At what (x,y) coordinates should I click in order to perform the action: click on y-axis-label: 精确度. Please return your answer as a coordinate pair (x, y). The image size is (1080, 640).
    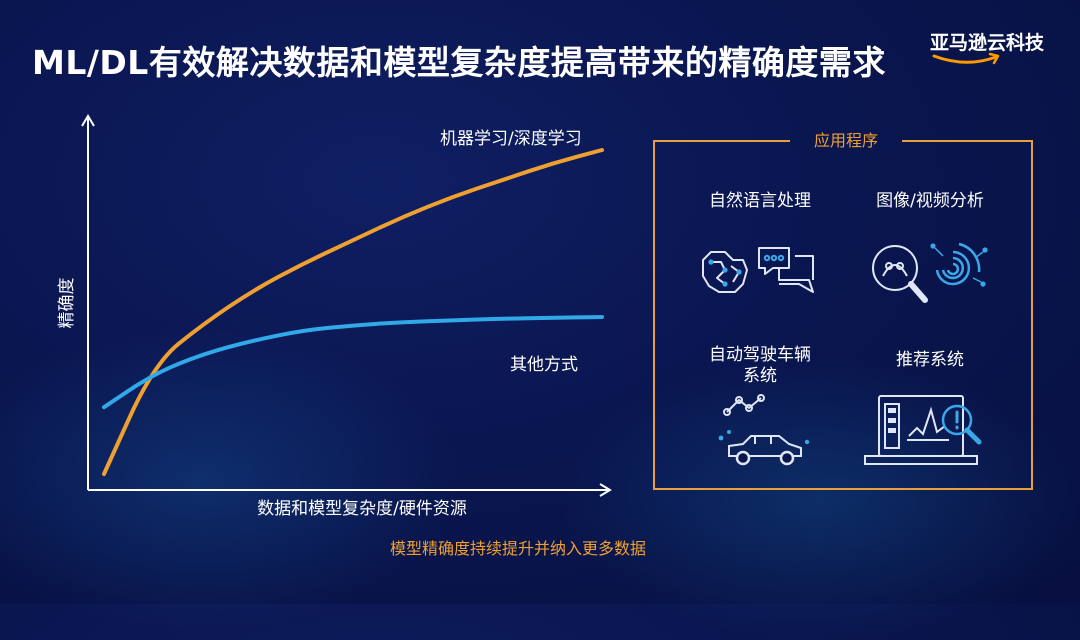
    Looking at the image, I should click on (67, 303).